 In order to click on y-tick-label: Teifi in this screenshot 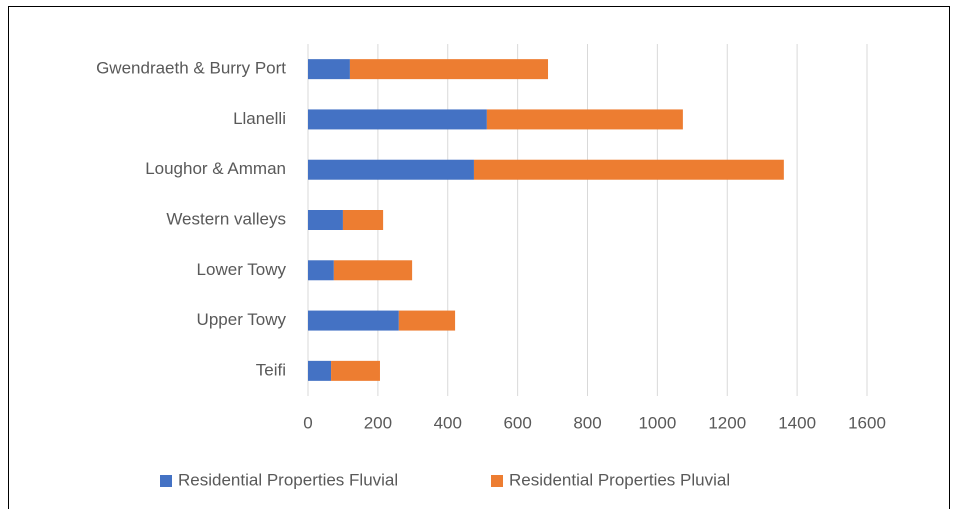, I will do `click(271, 369)`.